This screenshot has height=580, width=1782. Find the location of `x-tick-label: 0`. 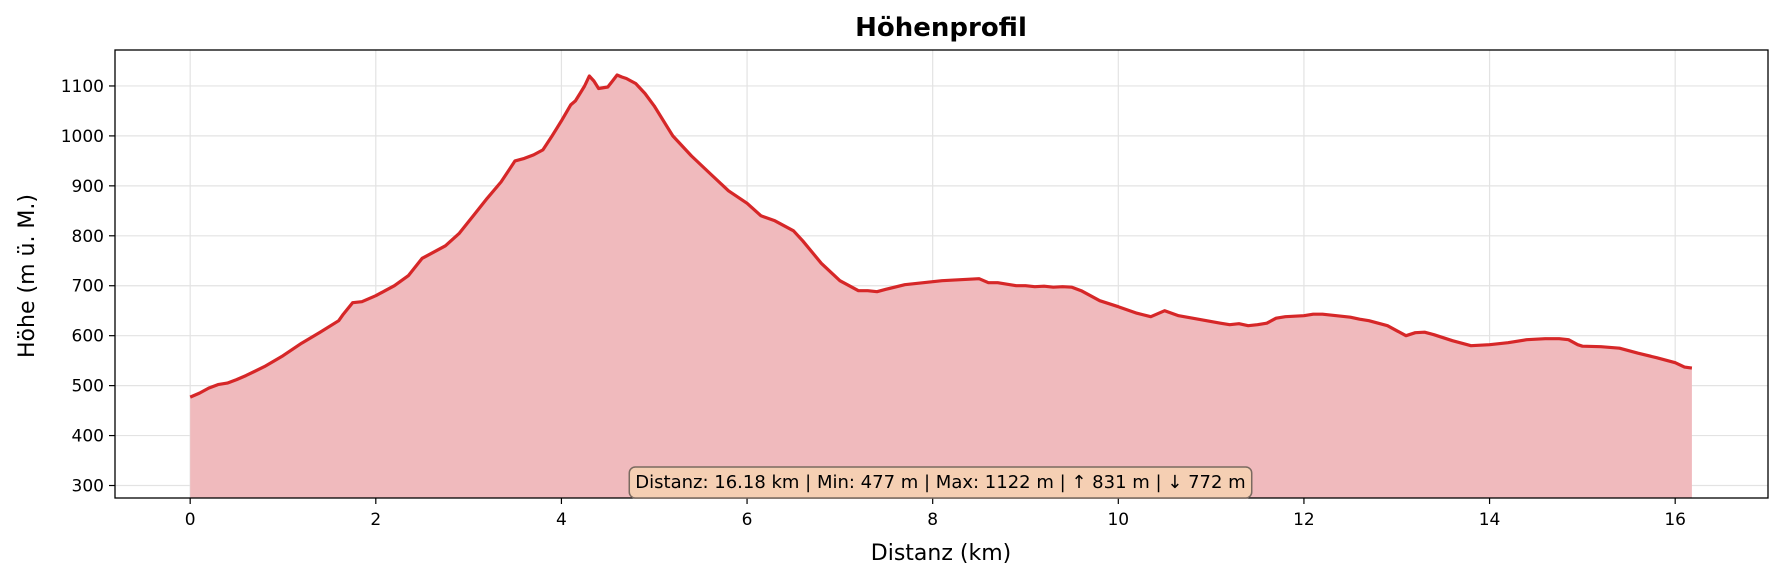

x-tick-label: 0 is located at coordinates (190, 520).